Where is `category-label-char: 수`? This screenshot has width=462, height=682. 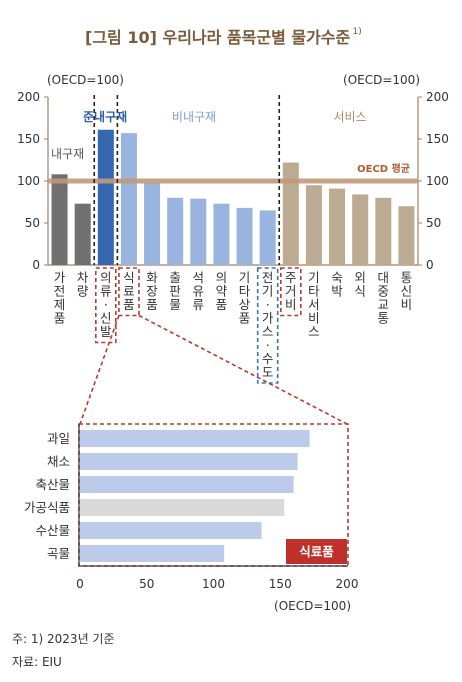 category-label-char: 수 is located at coordinates (268, 358).